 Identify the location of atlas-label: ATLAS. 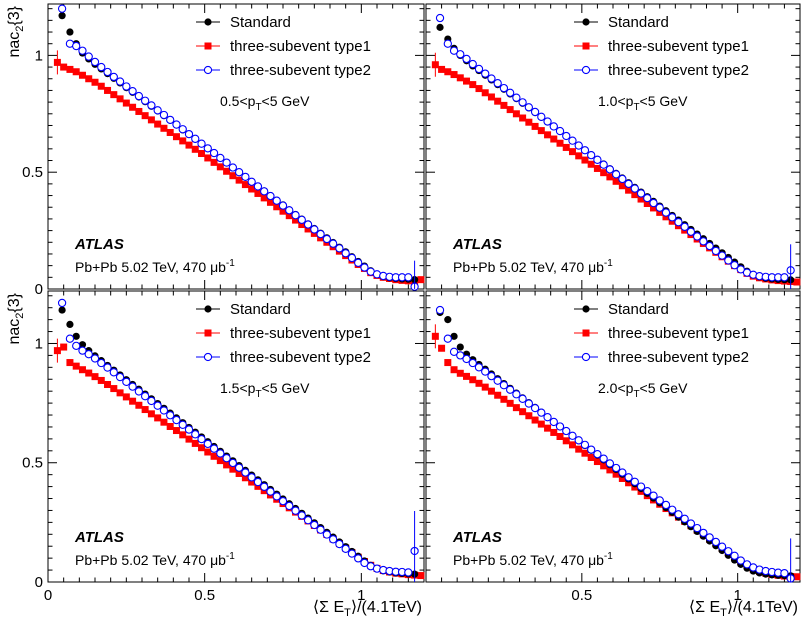
(99, 244).